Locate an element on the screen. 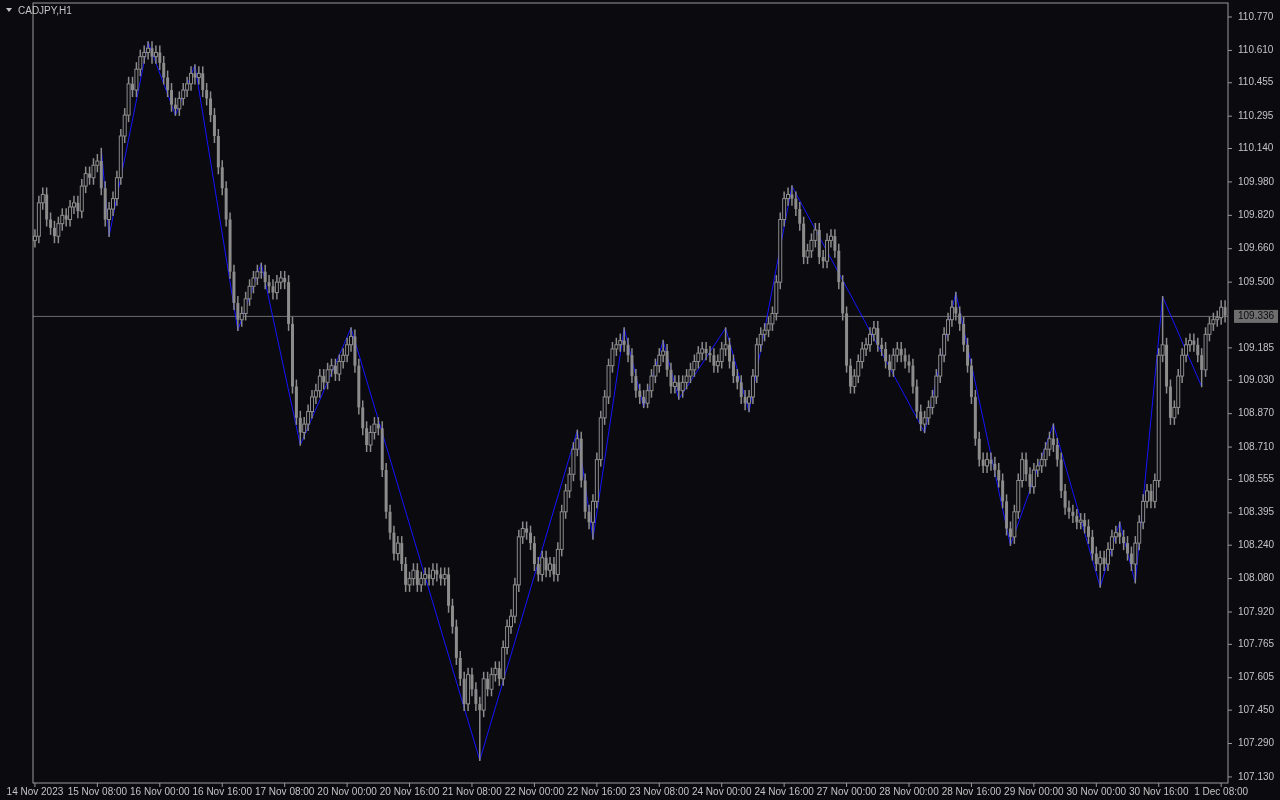 The image size is (1280, 800). x-tick-label: 17 Nov 08:00 is located at coordinates (284, 791).